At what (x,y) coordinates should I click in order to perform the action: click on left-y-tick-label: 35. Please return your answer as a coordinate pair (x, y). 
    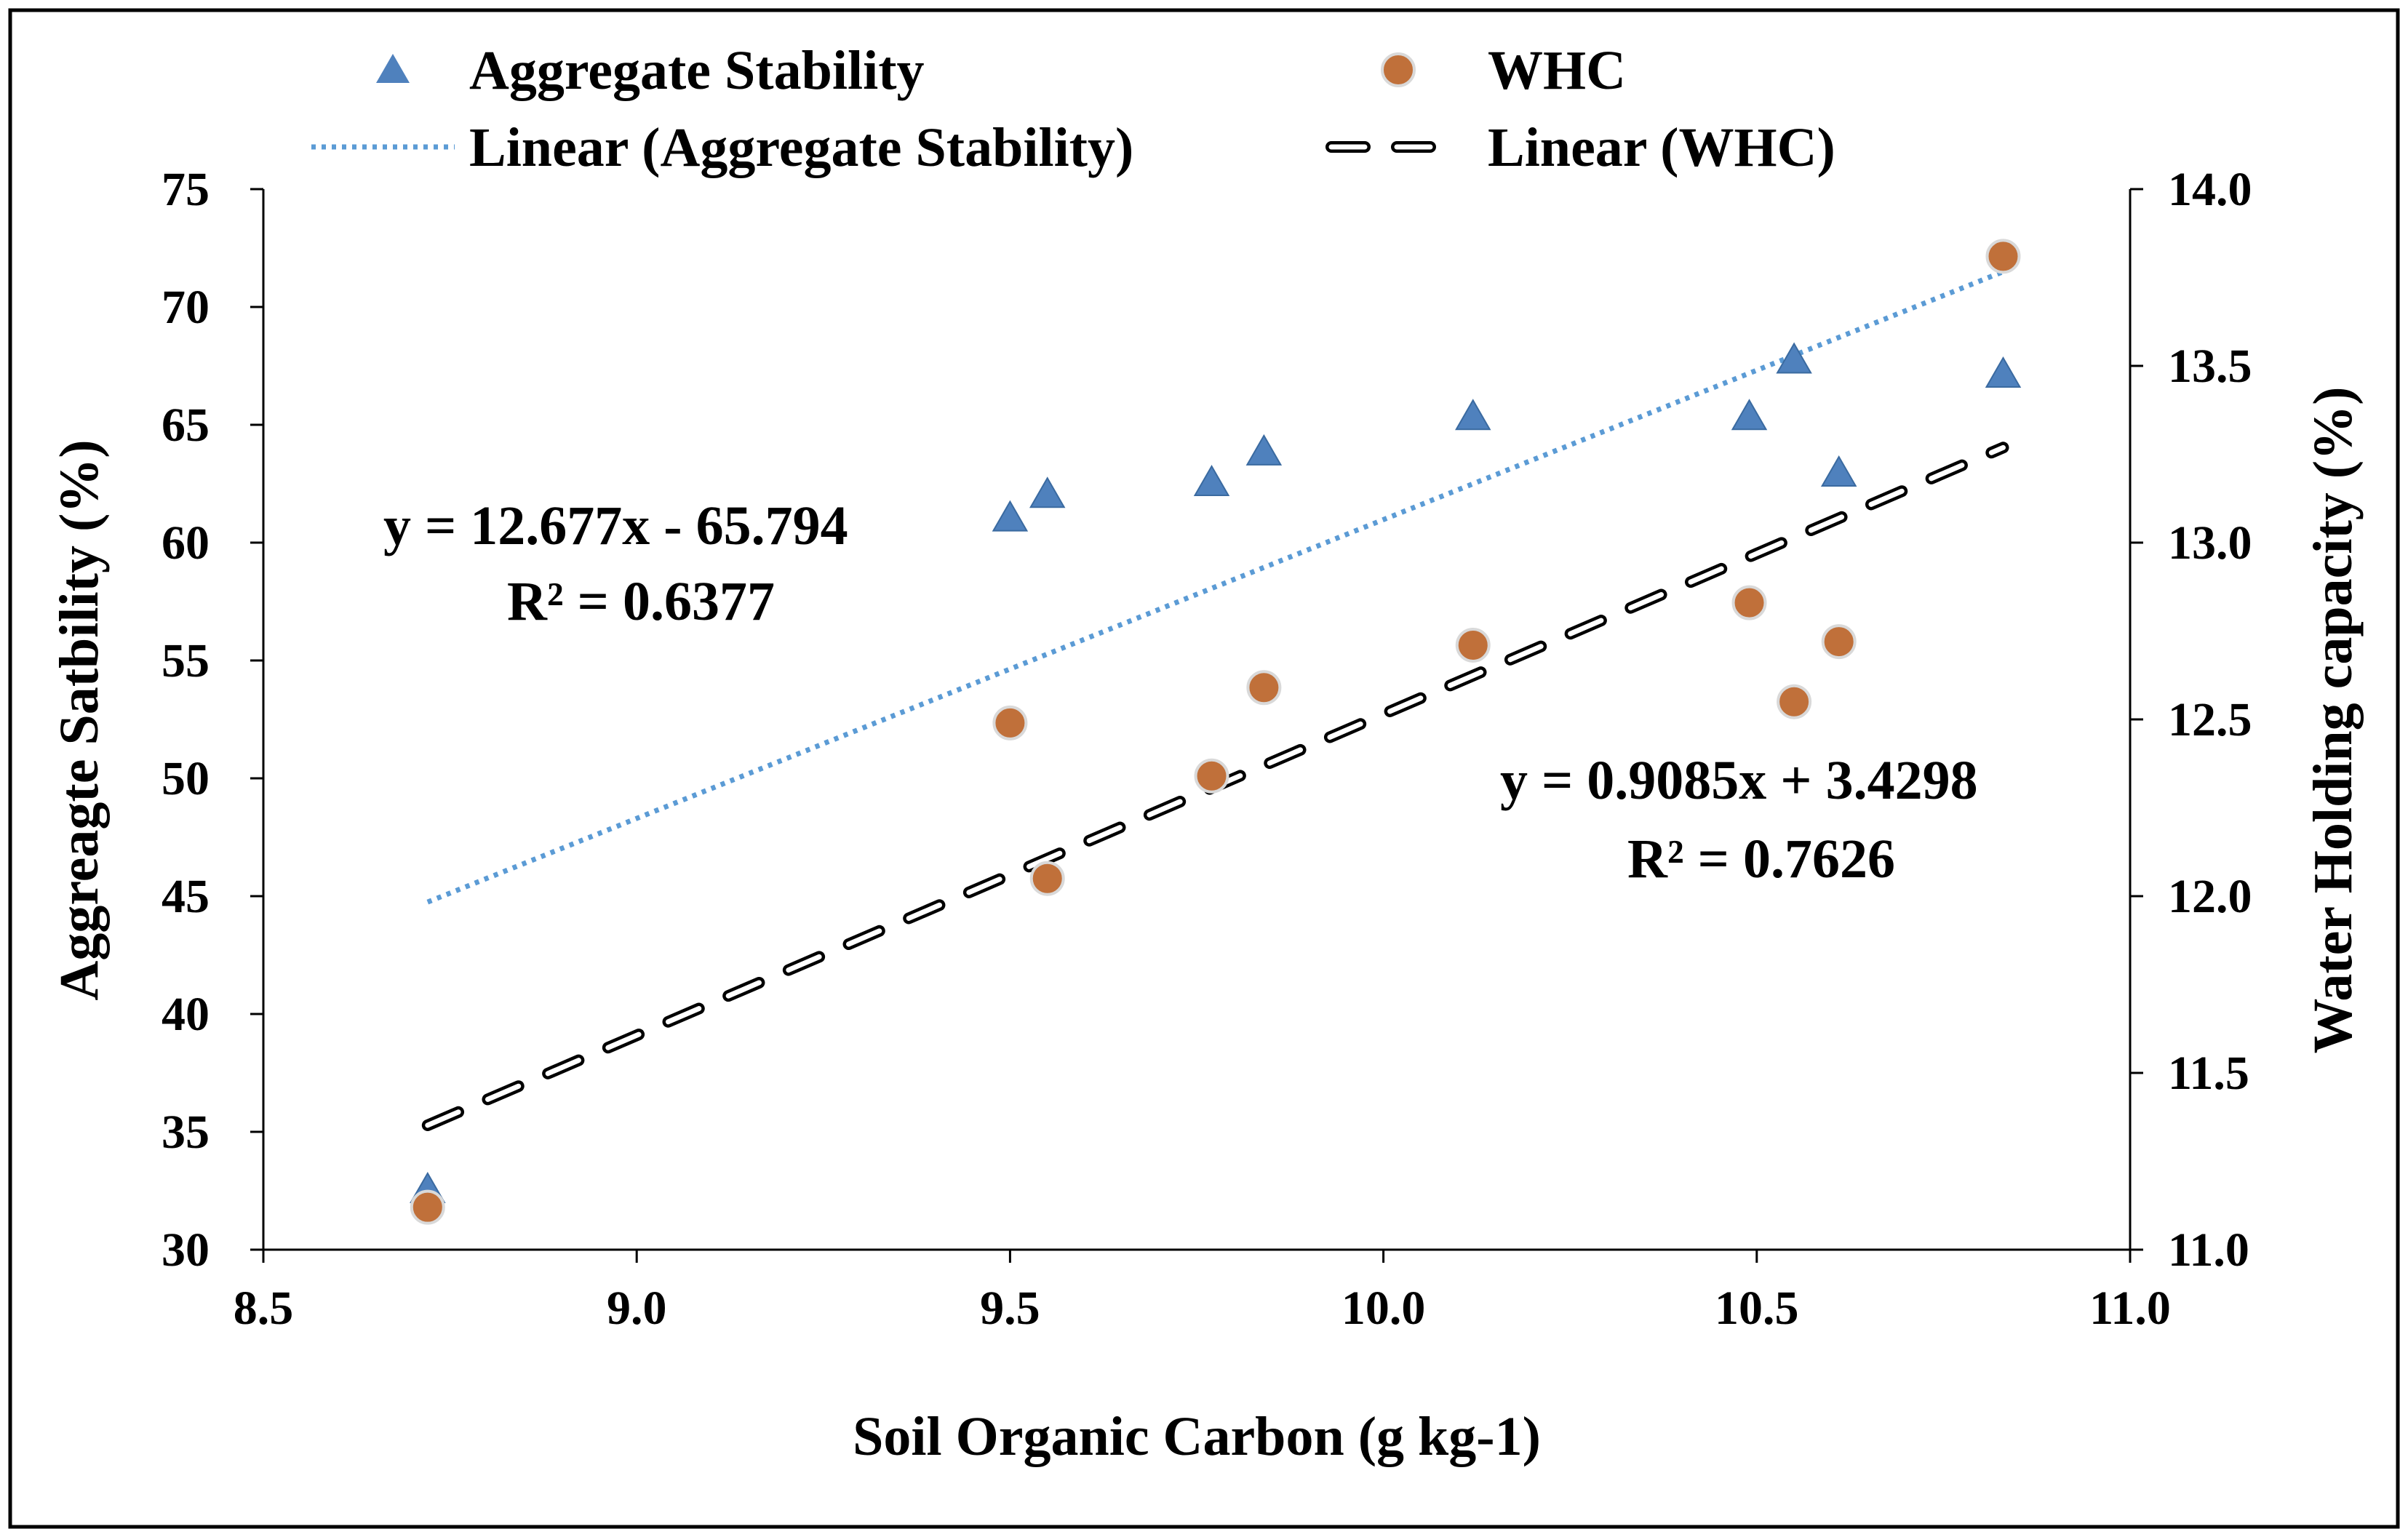
    Looking at the image, I should click on (186, 1132).